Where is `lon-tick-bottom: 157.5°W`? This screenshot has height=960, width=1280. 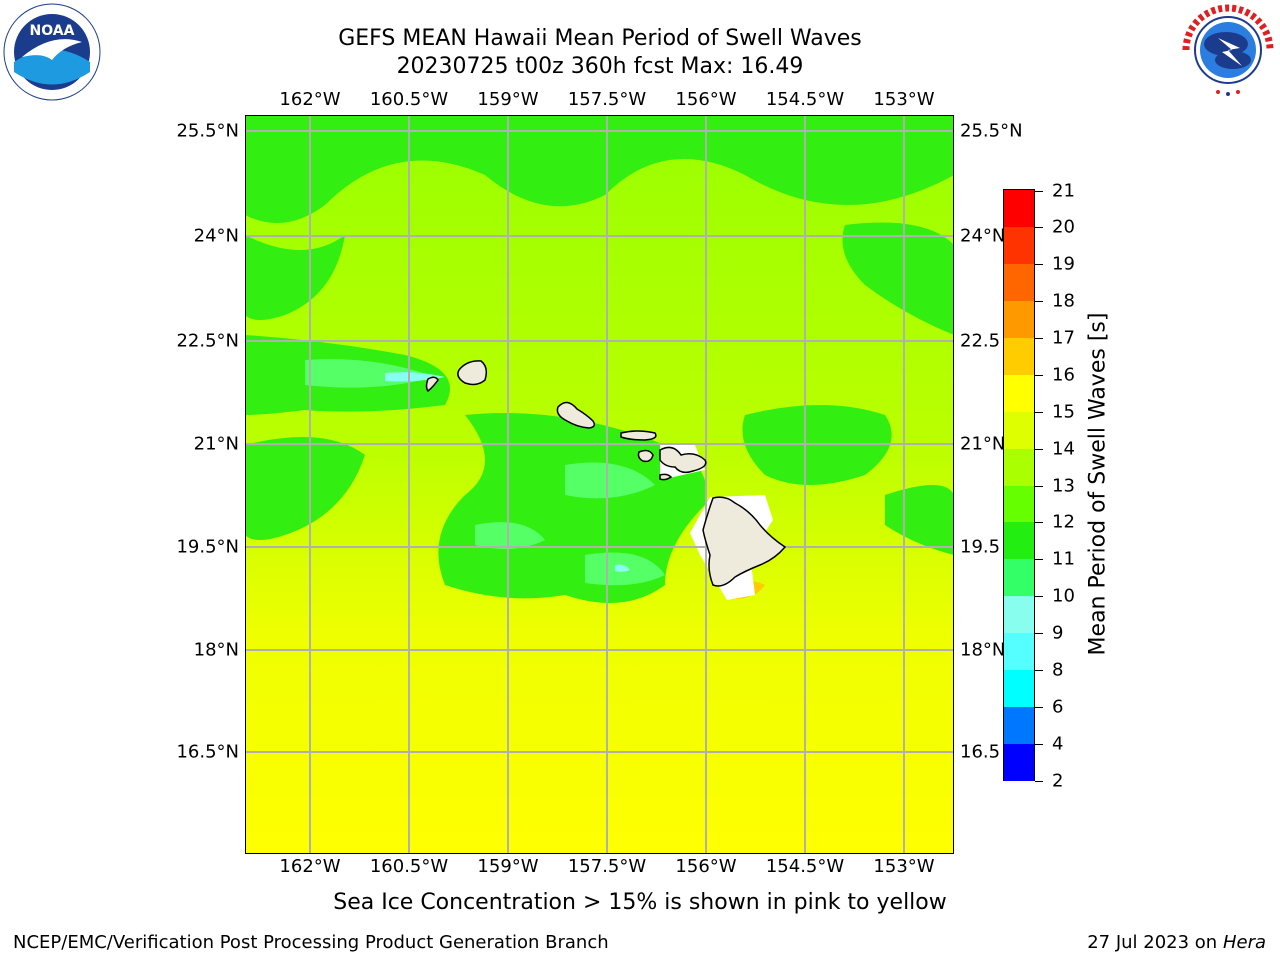
lon-tick-bottom: 157.5°W is located at coordinates (607, 866).